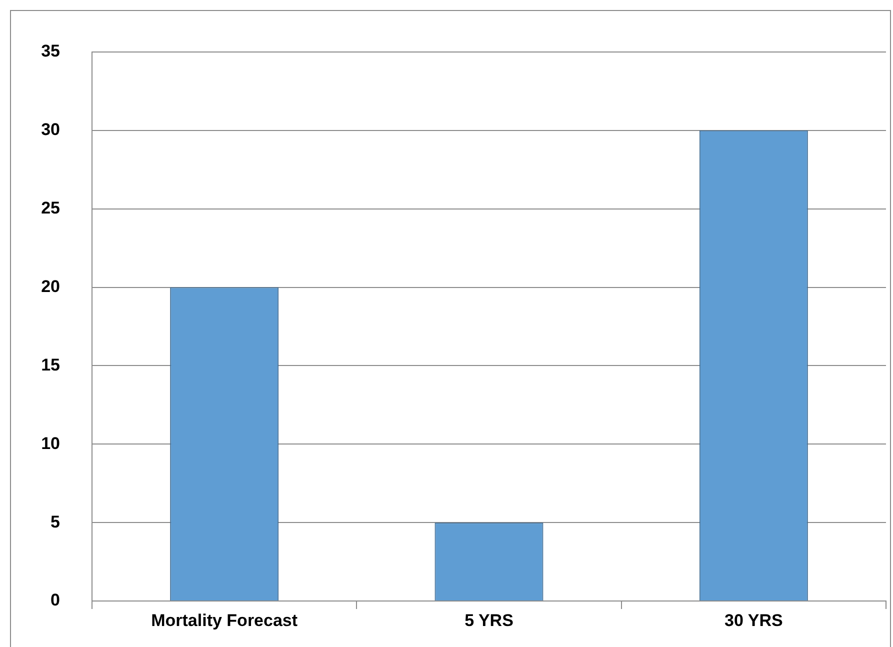 This screenshot has height=647, width=893. What do you see at coordinates (489, 620) in the screenshot?
I see `x-tick-label: 5 YRS` at bounding box center [489, 620].